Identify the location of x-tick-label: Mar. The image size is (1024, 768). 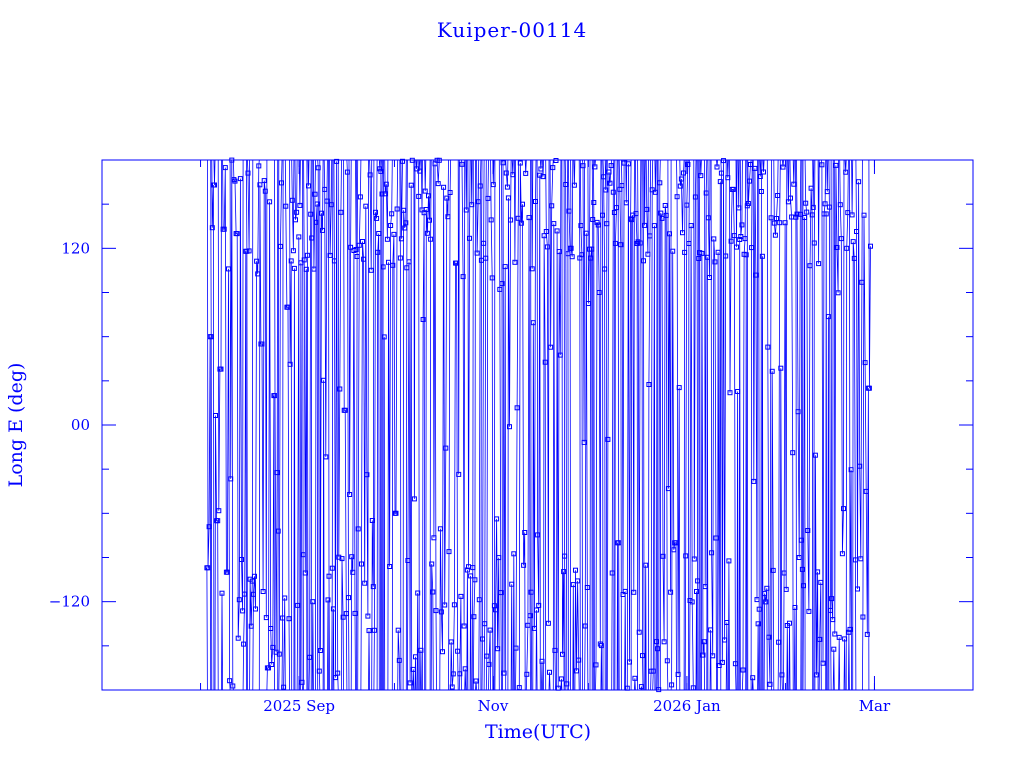
(875, 706).